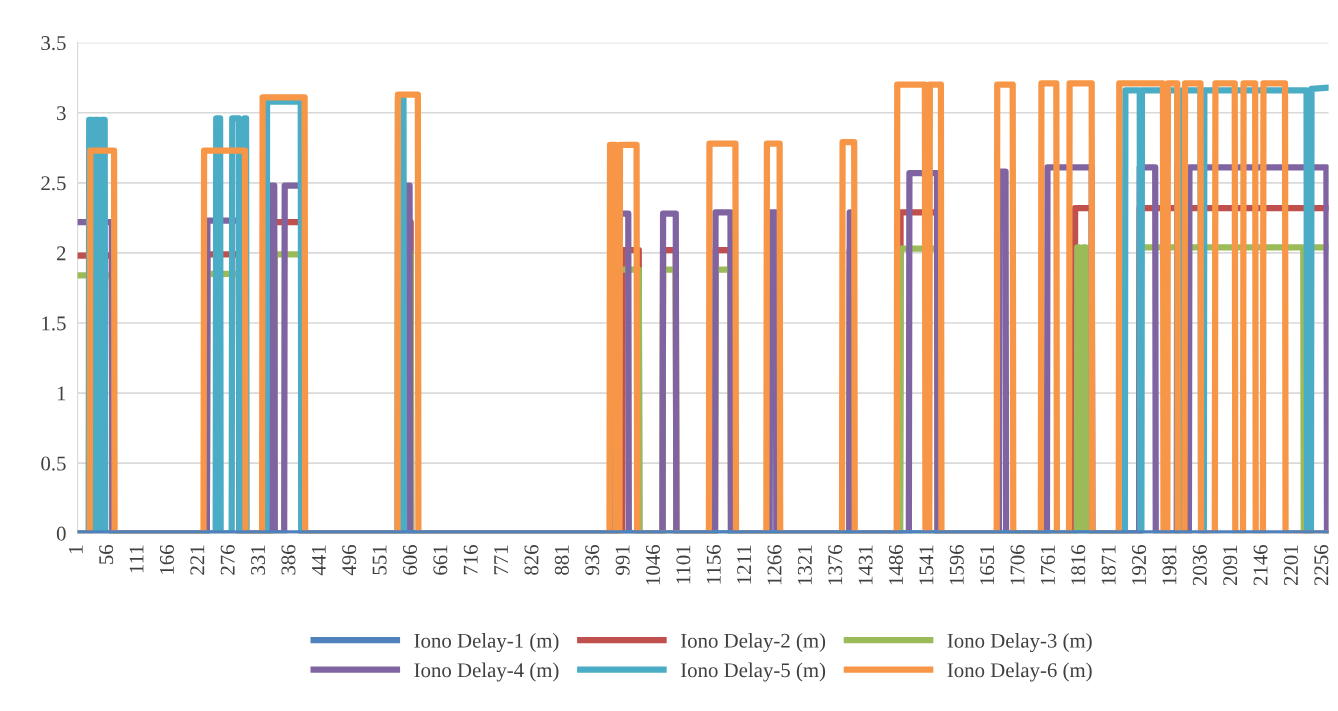  What do you see at coordinates (896, 564) in the screenshot?
I see `x-tick-label: 1486` at bounding box center [896, 564].